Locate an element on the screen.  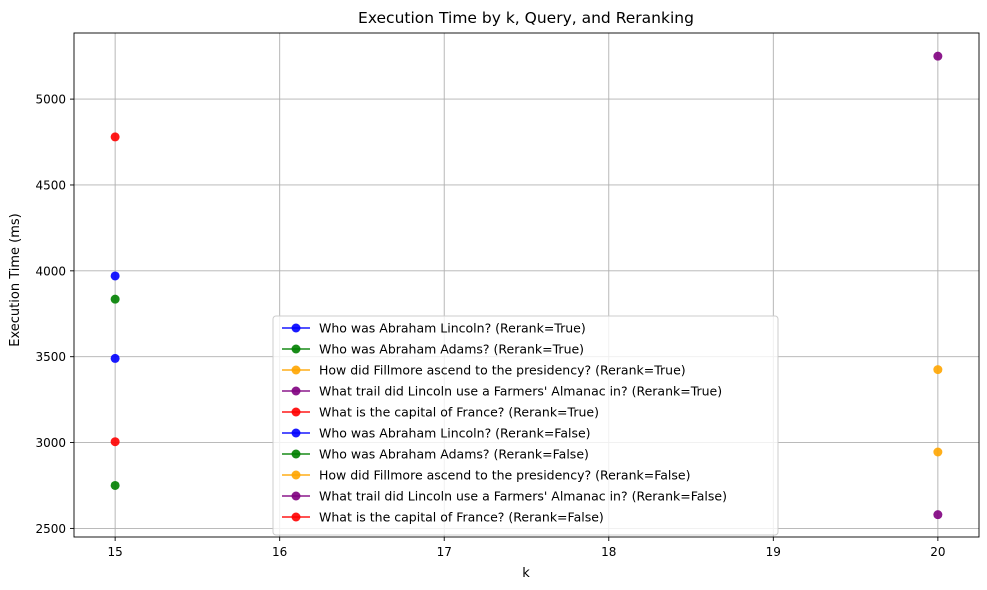
x-tick-label: 20 is located at coordinates (937, 552).